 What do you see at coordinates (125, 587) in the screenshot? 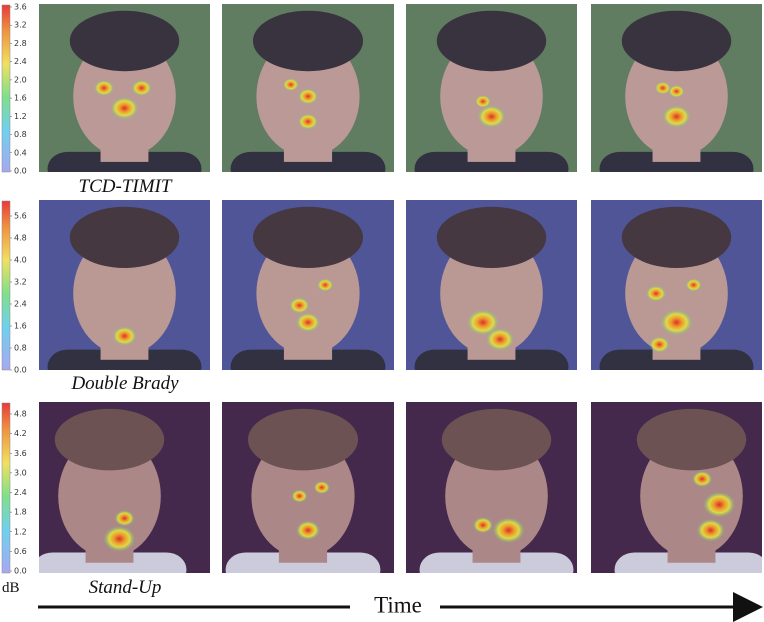
I see `row-caption: Stand-Up` at bounding box center [125, 587].